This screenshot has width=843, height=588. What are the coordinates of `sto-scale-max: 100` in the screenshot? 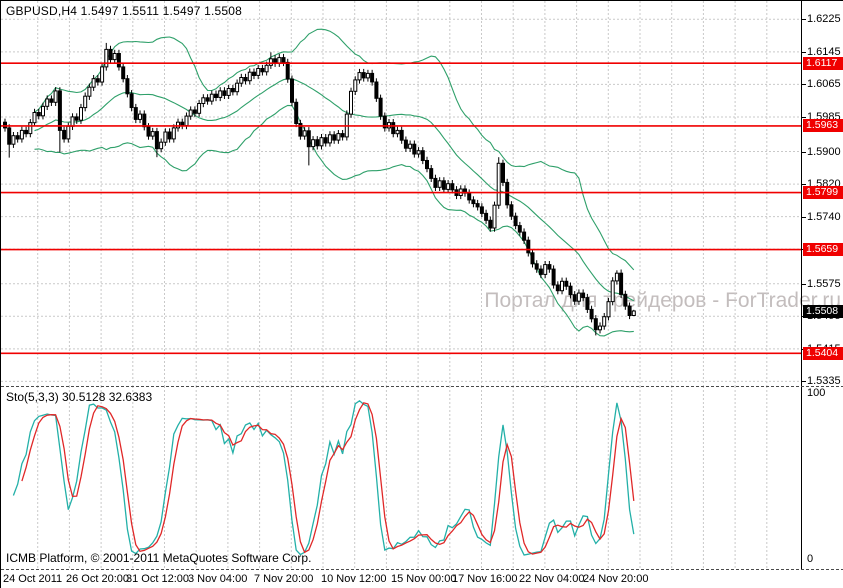 It's located at (816, 393).